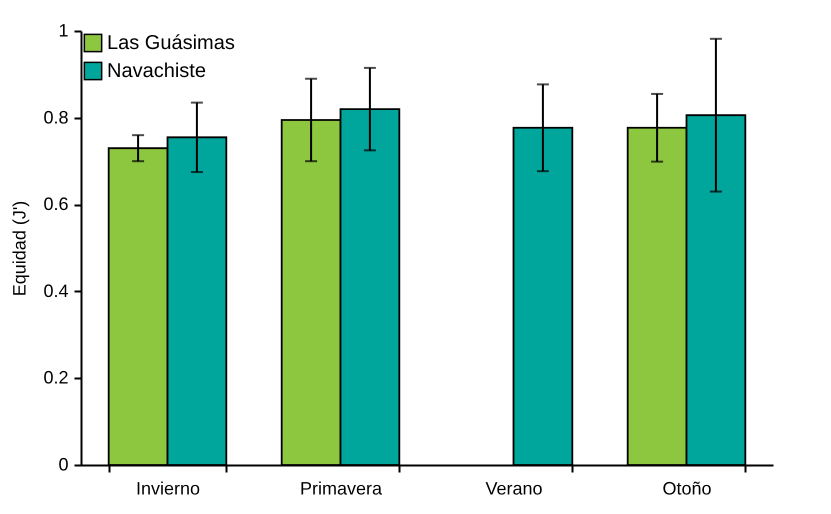 This screenshot has height=514, width=831. What do you see at coordinates (341, 488) in the screenshot?
I see `x-tick-label: Primavera` at bounding box center [341, 488].